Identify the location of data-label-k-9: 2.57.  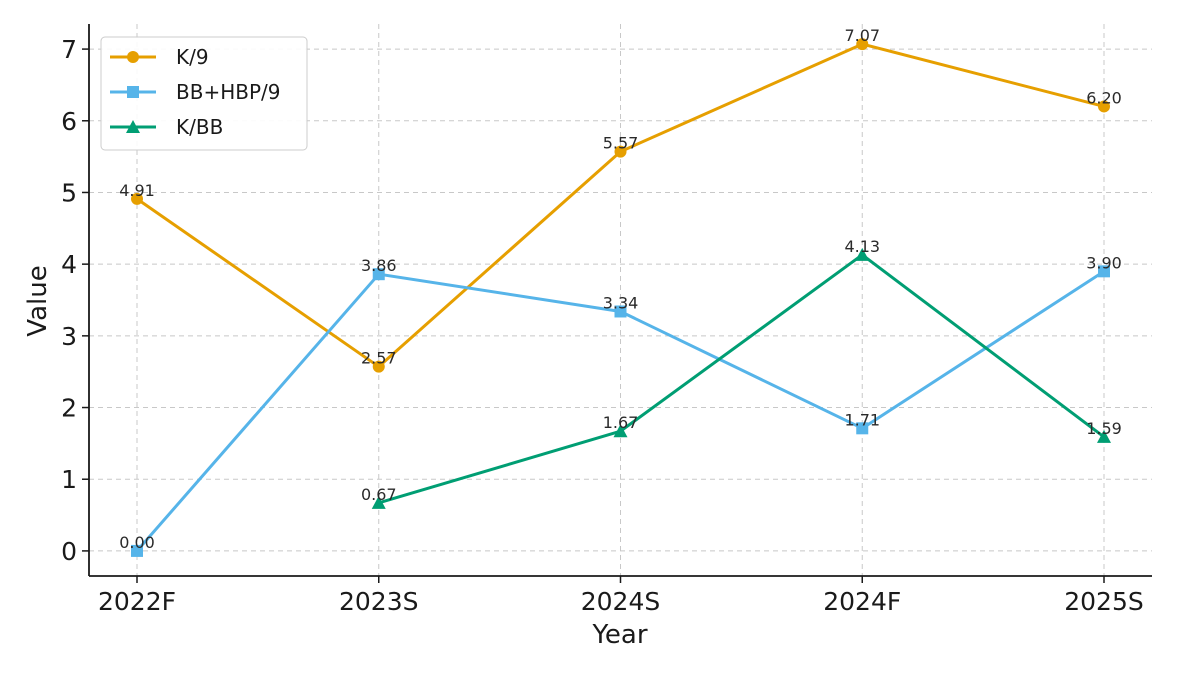
(379, 358).